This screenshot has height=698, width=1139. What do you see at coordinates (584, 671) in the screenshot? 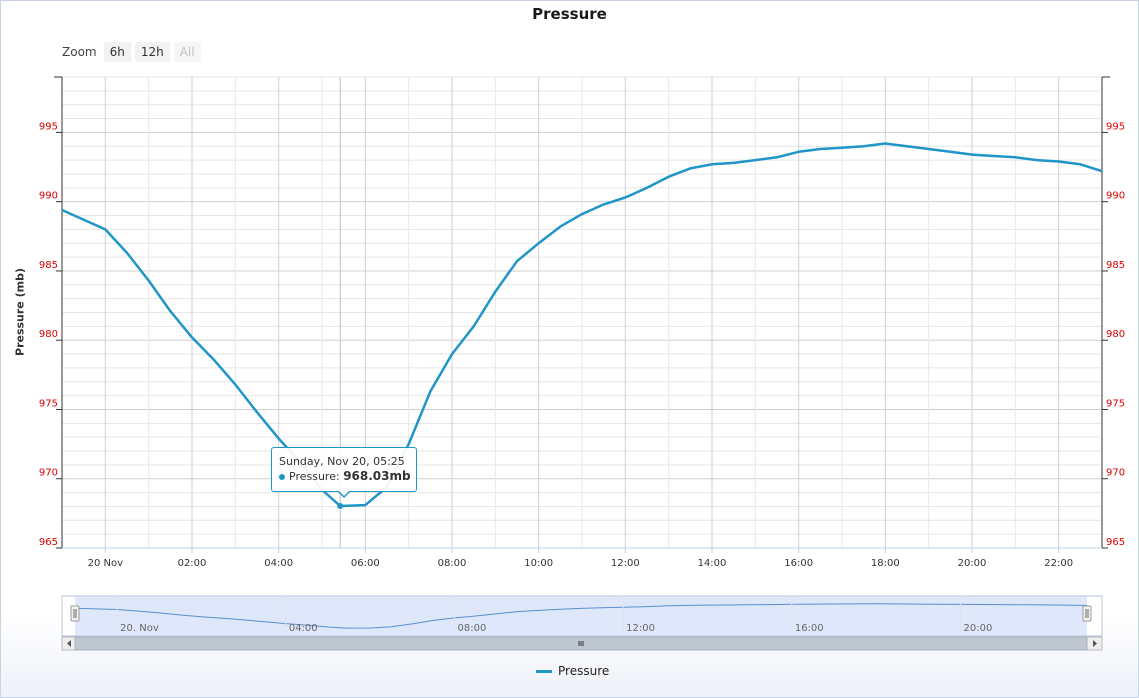
I see `legend-label: Pressure` at bounding box center [584, 671].